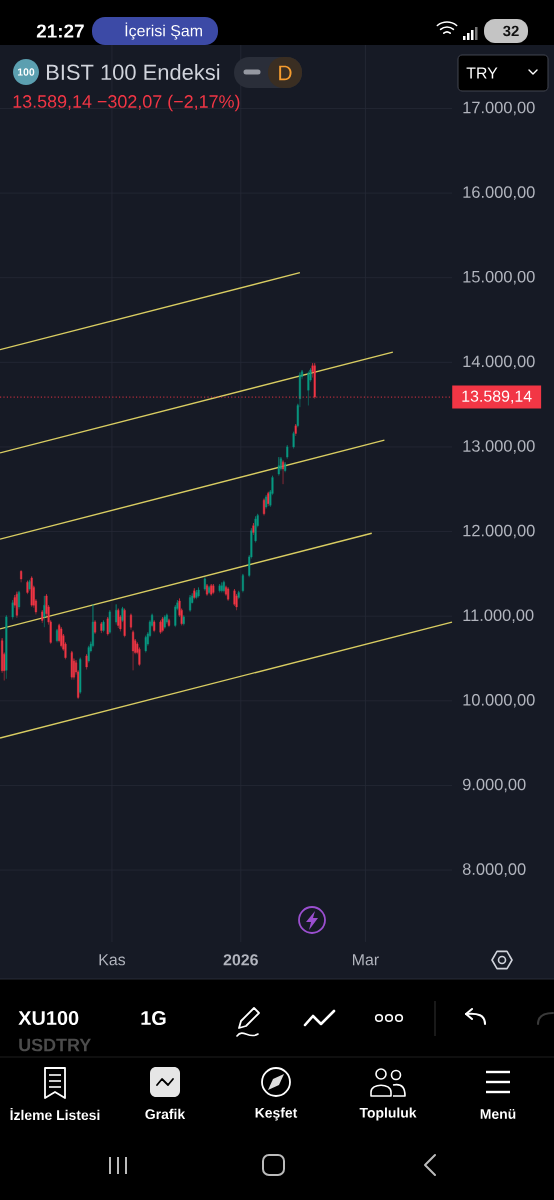 The width and height of the screenshot is (554, 1200). I want to click on annotation: D, so click(285, 73).